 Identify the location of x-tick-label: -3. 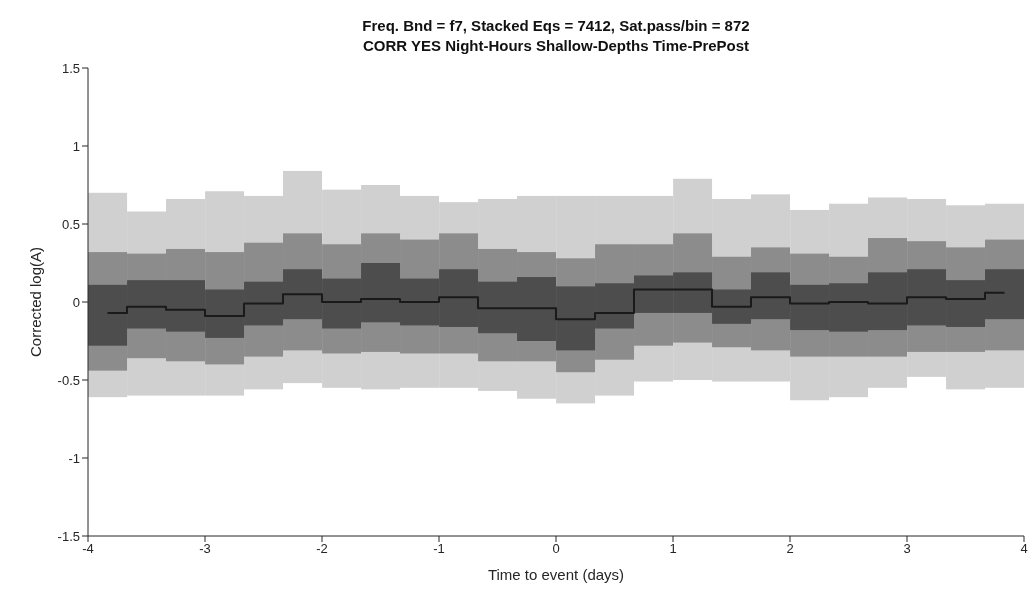
(205, 549).